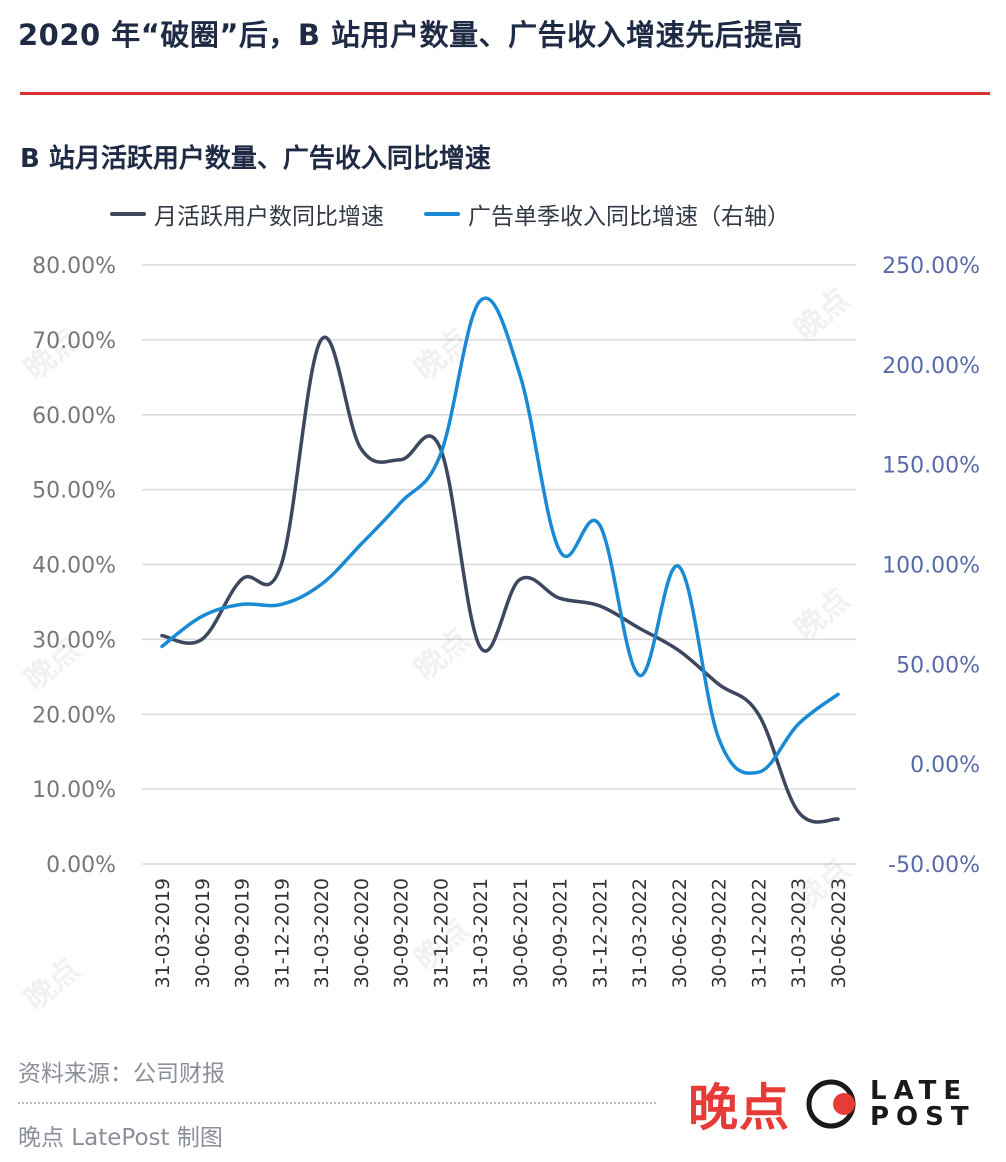 Image resolution: width=1006 pixels, height=1162 pixels. I want to click on logo-wordmark-en: LATE POST, so click(923, 1104).